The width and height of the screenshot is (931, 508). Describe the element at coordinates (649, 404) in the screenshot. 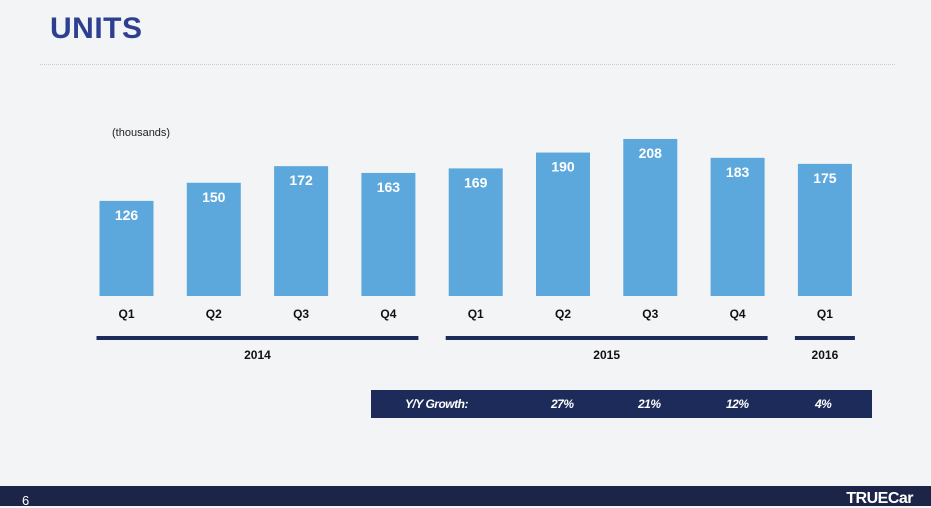

I see `yoy-growth-value: 21%` at that location.